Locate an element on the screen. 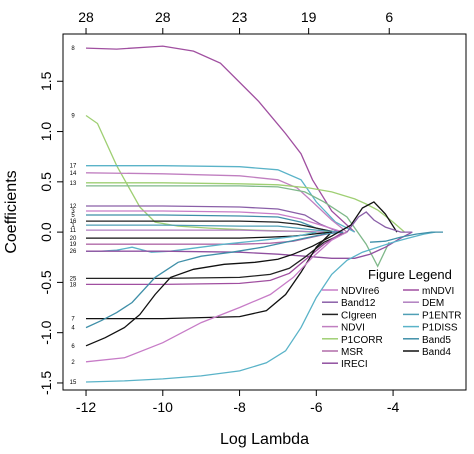 The height and width of the screenshot is (454, 474). x-tick-label: -10 is located at coordinates (163, 407).